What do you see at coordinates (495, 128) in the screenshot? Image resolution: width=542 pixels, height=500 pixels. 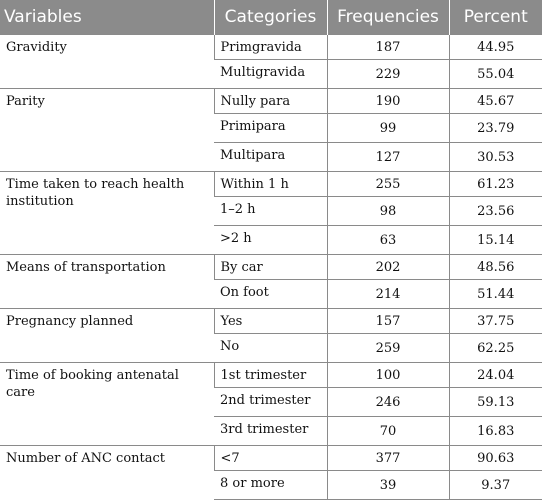 I see `percent-cell: 23.79` at bounding box center [495, 128].